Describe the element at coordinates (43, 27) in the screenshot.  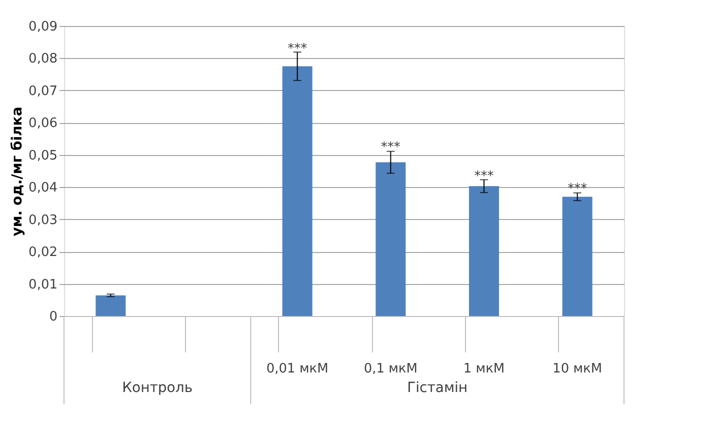
I see `y-tick-label: 0,09` at that location.